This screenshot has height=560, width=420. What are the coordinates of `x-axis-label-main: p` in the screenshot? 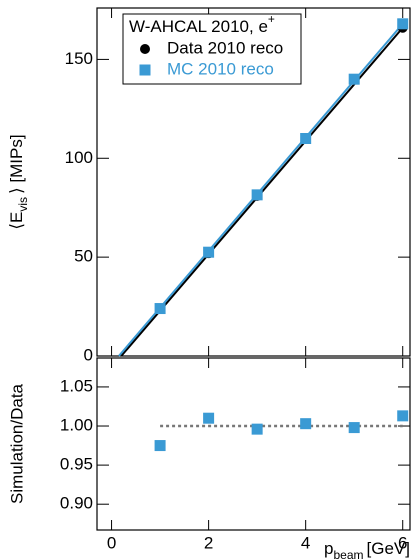 It's located at (328, 548).